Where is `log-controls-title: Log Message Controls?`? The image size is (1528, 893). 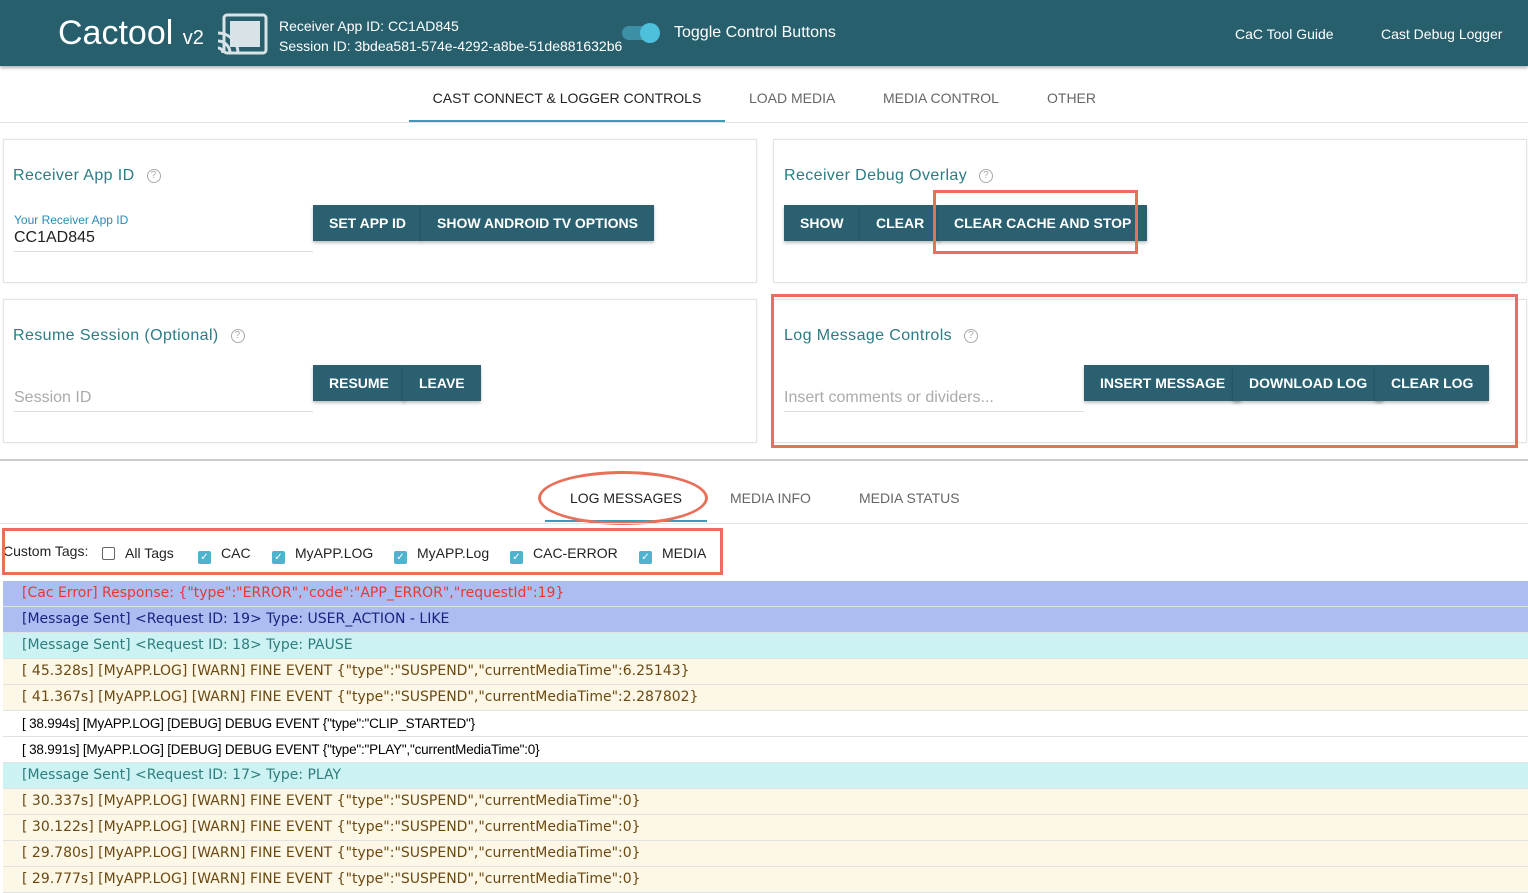 log-controls-title: Log Message Controls? is located at coordinates (881, 336).